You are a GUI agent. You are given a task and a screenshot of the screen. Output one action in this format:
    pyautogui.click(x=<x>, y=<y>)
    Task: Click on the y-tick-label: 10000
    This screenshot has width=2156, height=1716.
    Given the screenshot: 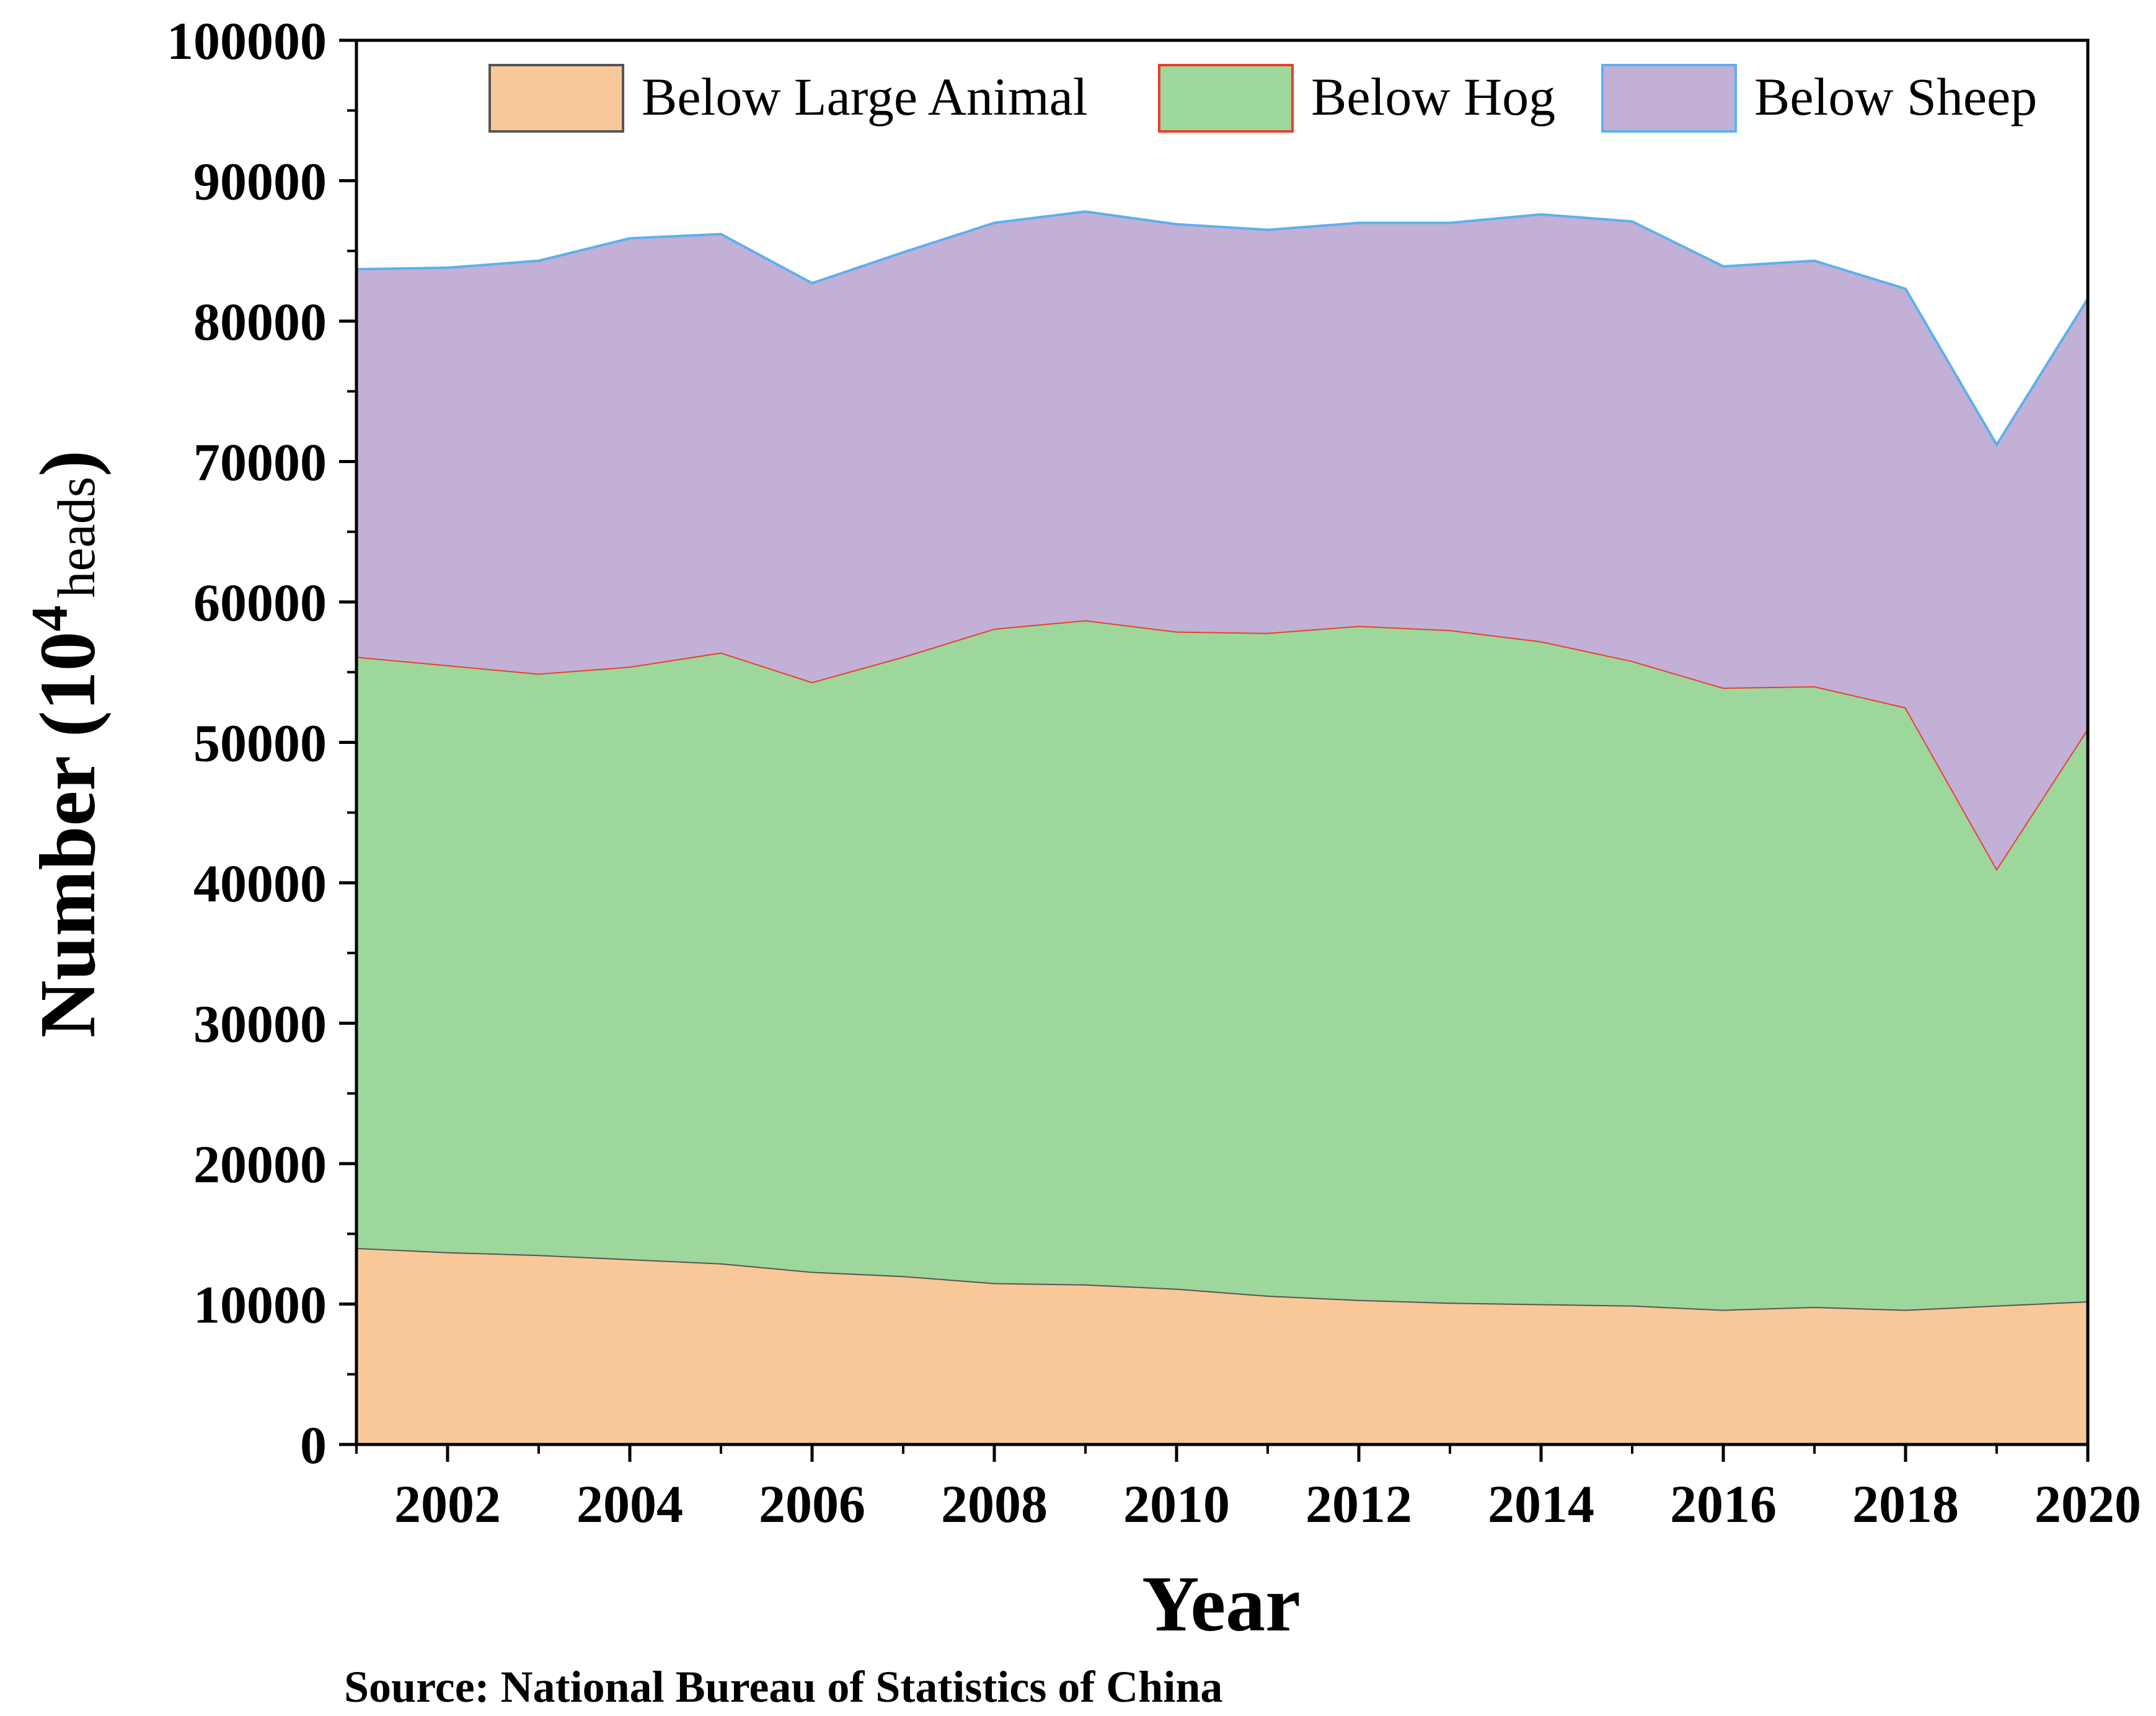 What is the action you would take?
    pyautogui.click(x=260, y=1305)
    